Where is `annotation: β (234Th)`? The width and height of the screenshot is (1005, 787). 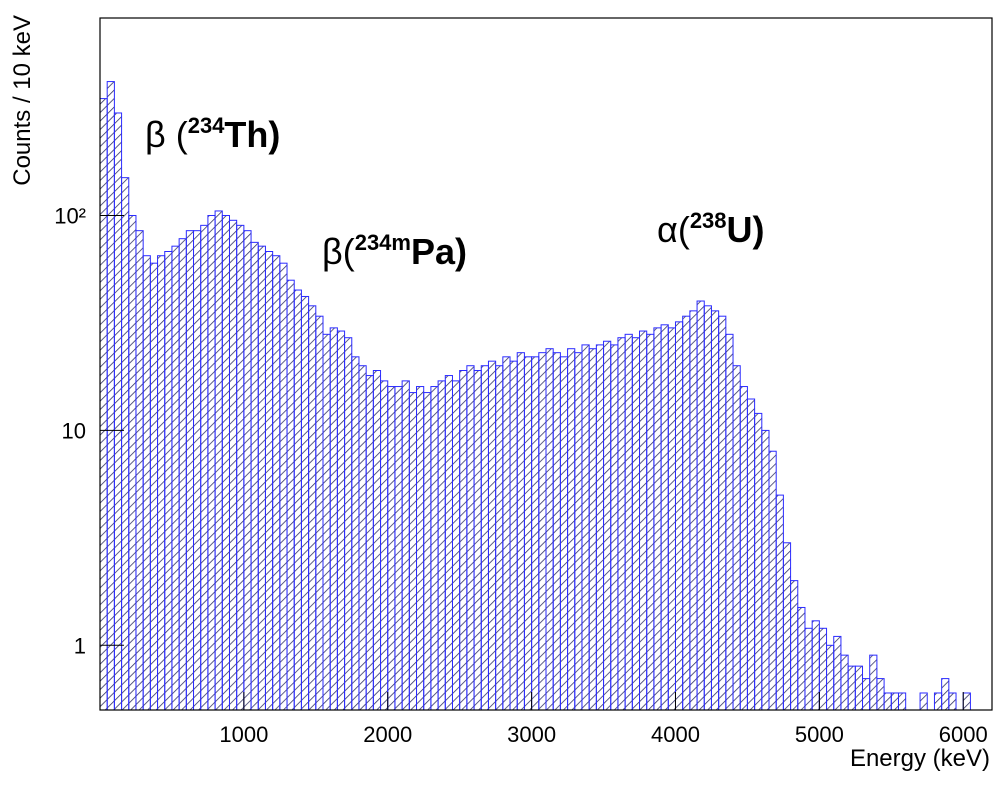 annotation: β (234Th) is located at coordinates (212, 134).